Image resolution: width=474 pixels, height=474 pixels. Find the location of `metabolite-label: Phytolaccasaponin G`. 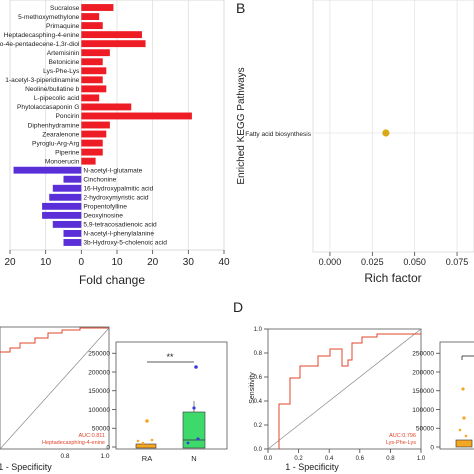

metabolite-label: Phytolaccasaponin G is located at coordinates (48, 107).